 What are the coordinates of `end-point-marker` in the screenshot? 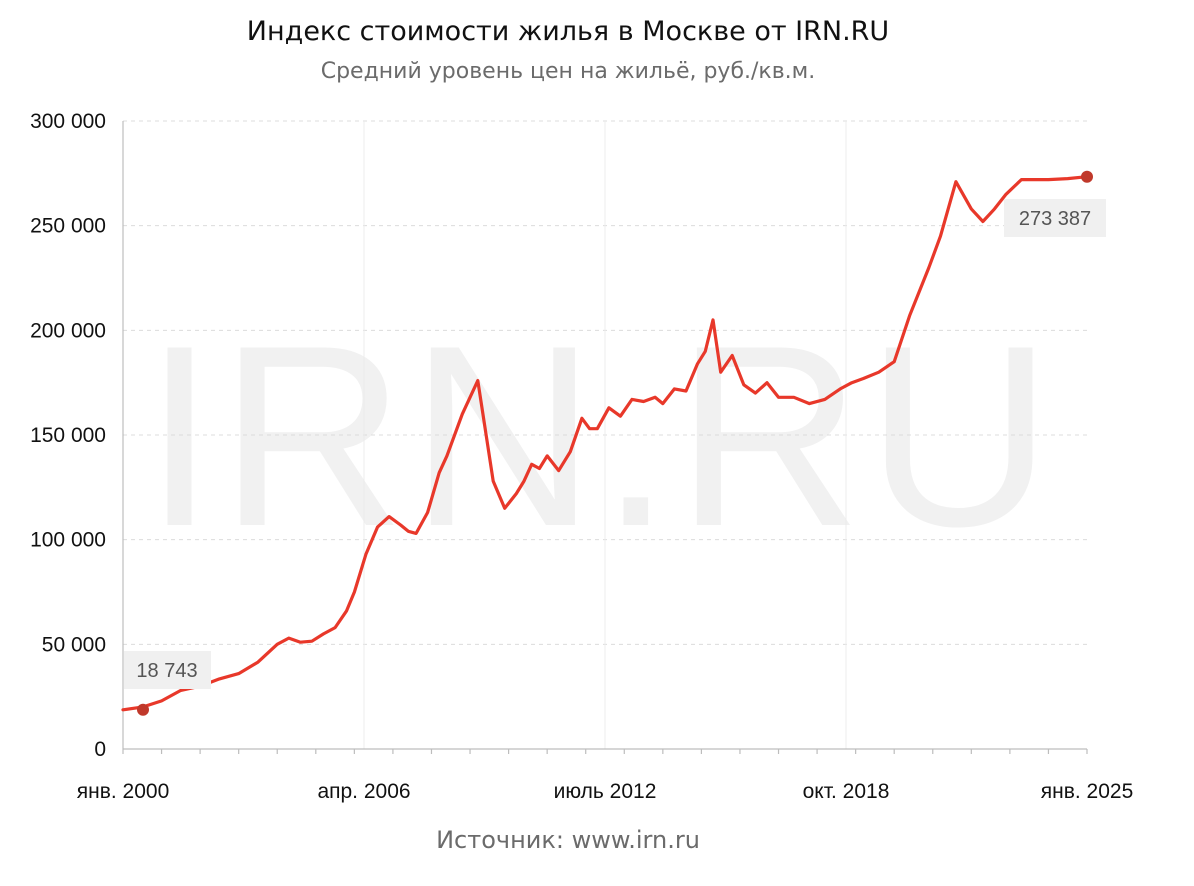 It's located at (1087, 176).